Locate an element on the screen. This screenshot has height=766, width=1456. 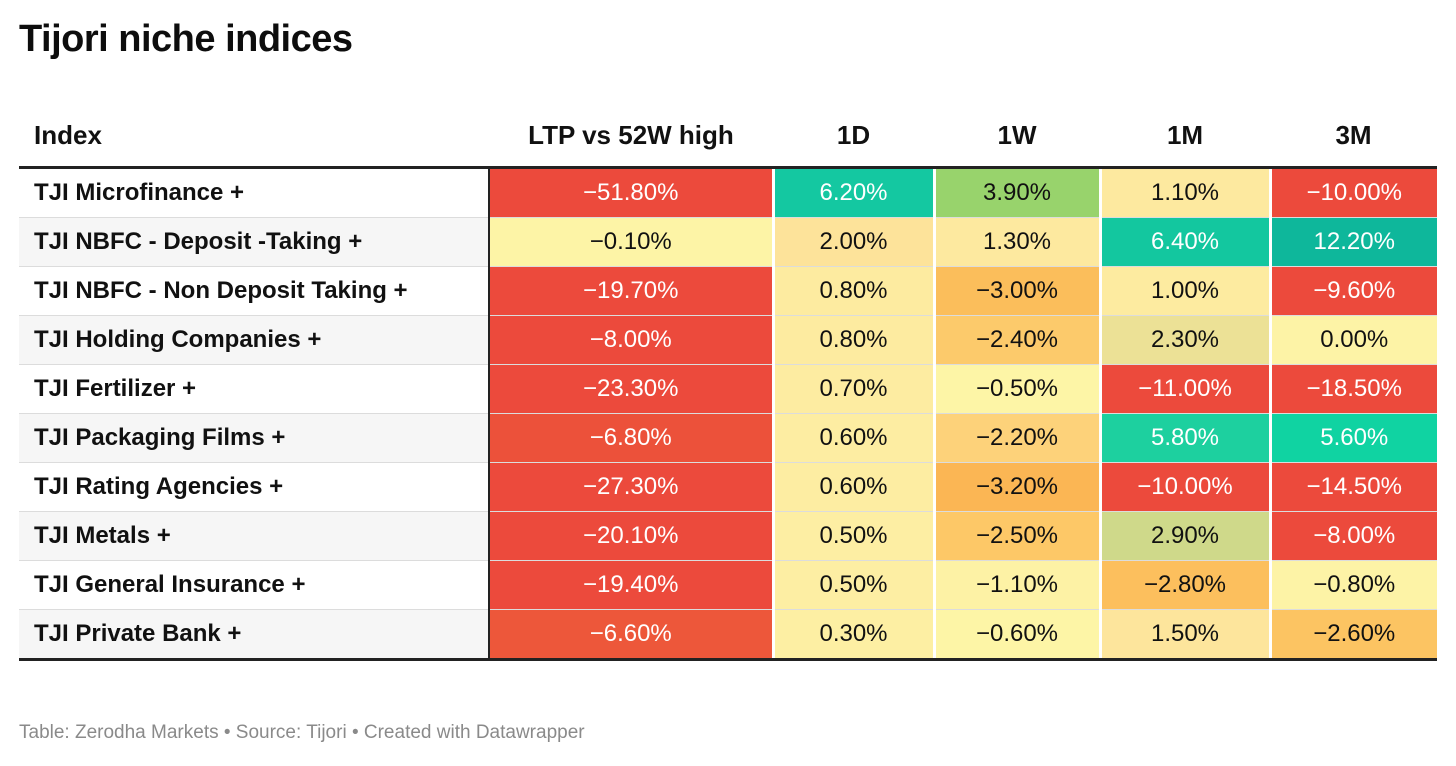
value-cell: 5.80% is located at coordinates (1184, 438).